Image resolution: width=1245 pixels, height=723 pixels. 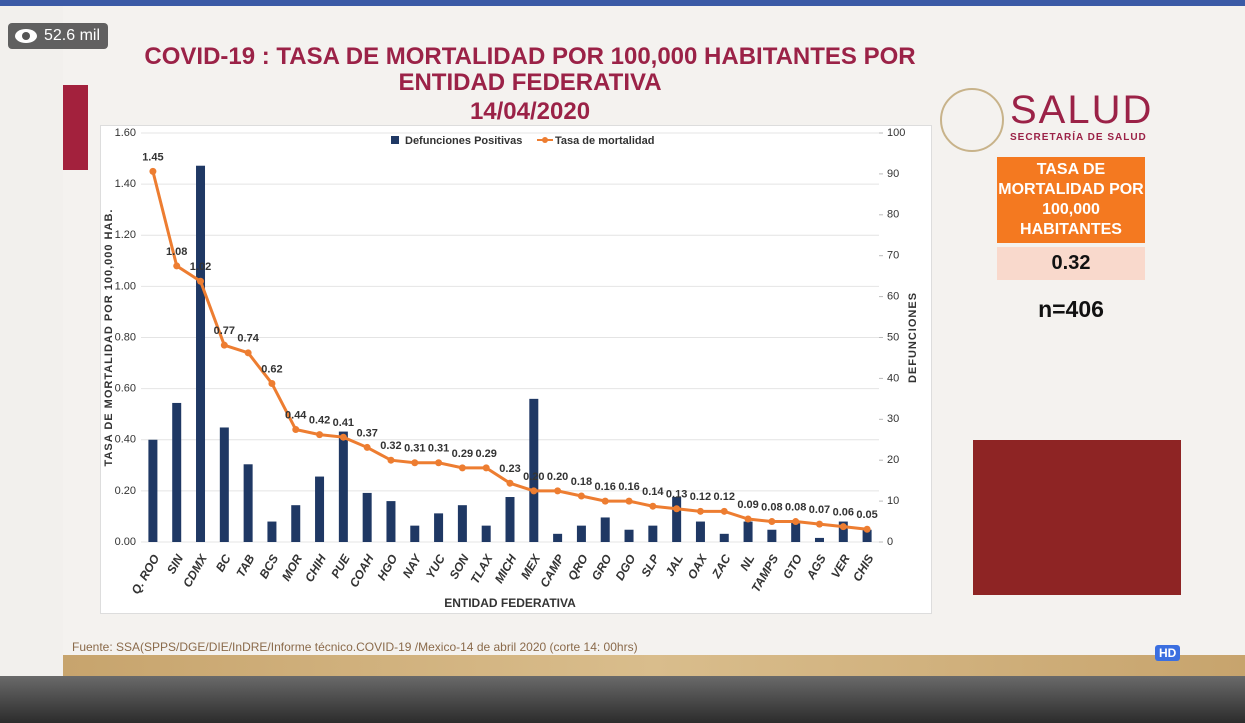 What do you see at coordinates (792, 567) in the screenshot?
I see `x-tick-label: GTO` at bounding box center [792, 567].